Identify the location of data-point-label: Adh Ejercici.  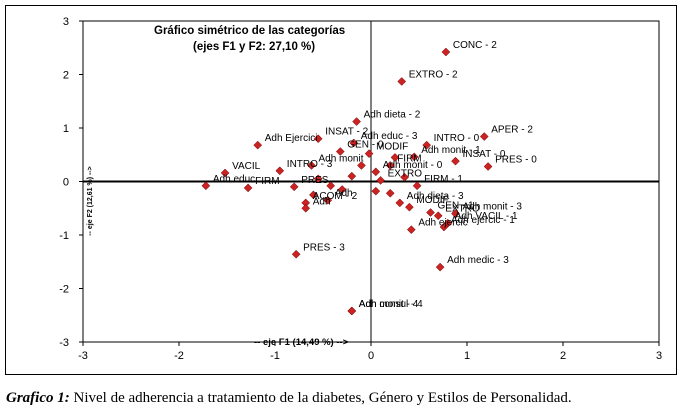
(291, 138).